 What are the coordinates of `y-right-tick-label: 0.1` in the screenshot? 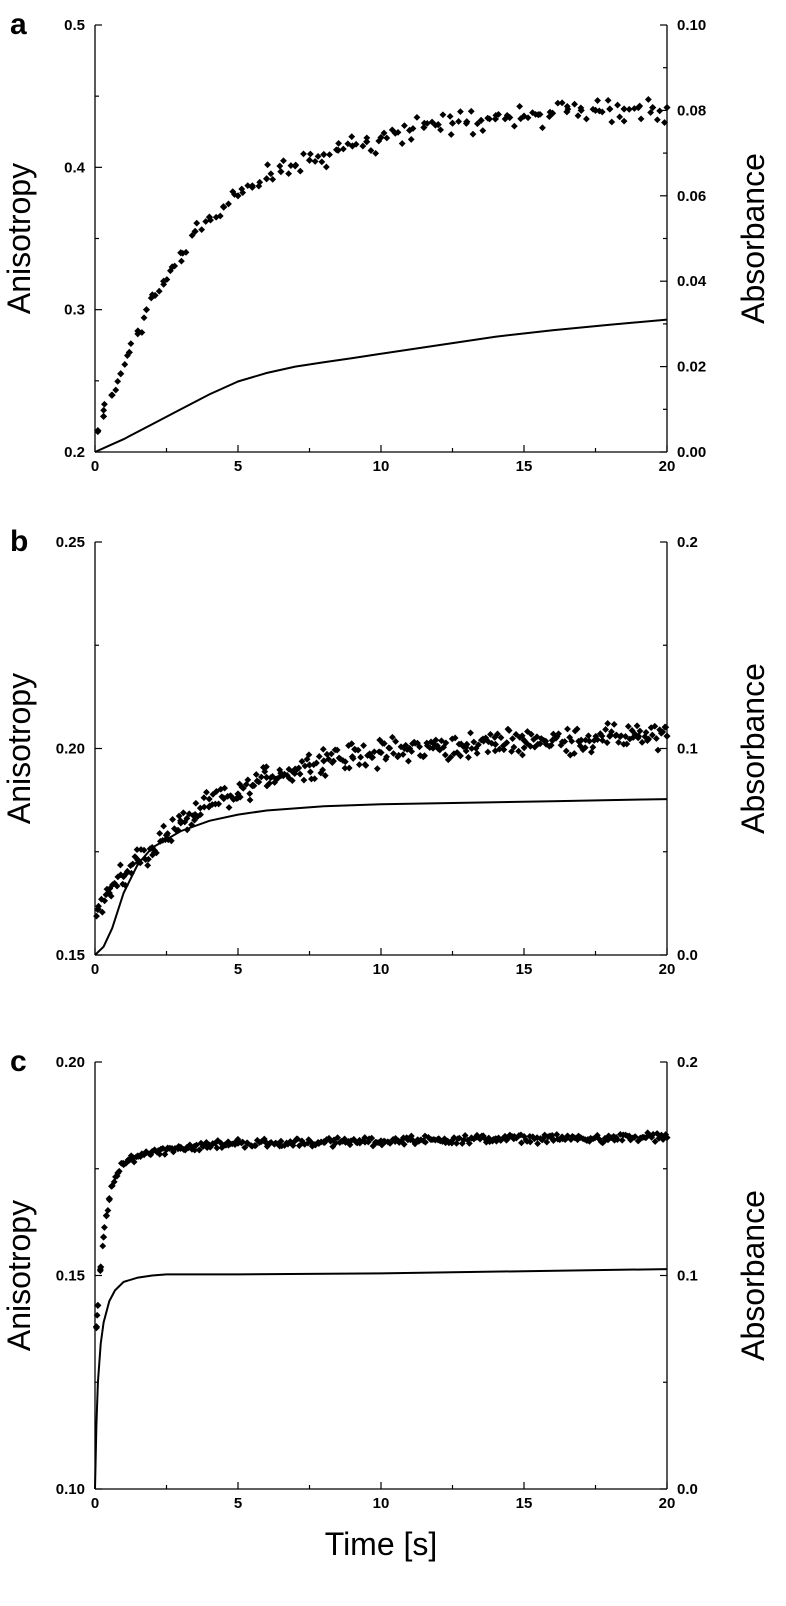 It's located at (687, 1276).